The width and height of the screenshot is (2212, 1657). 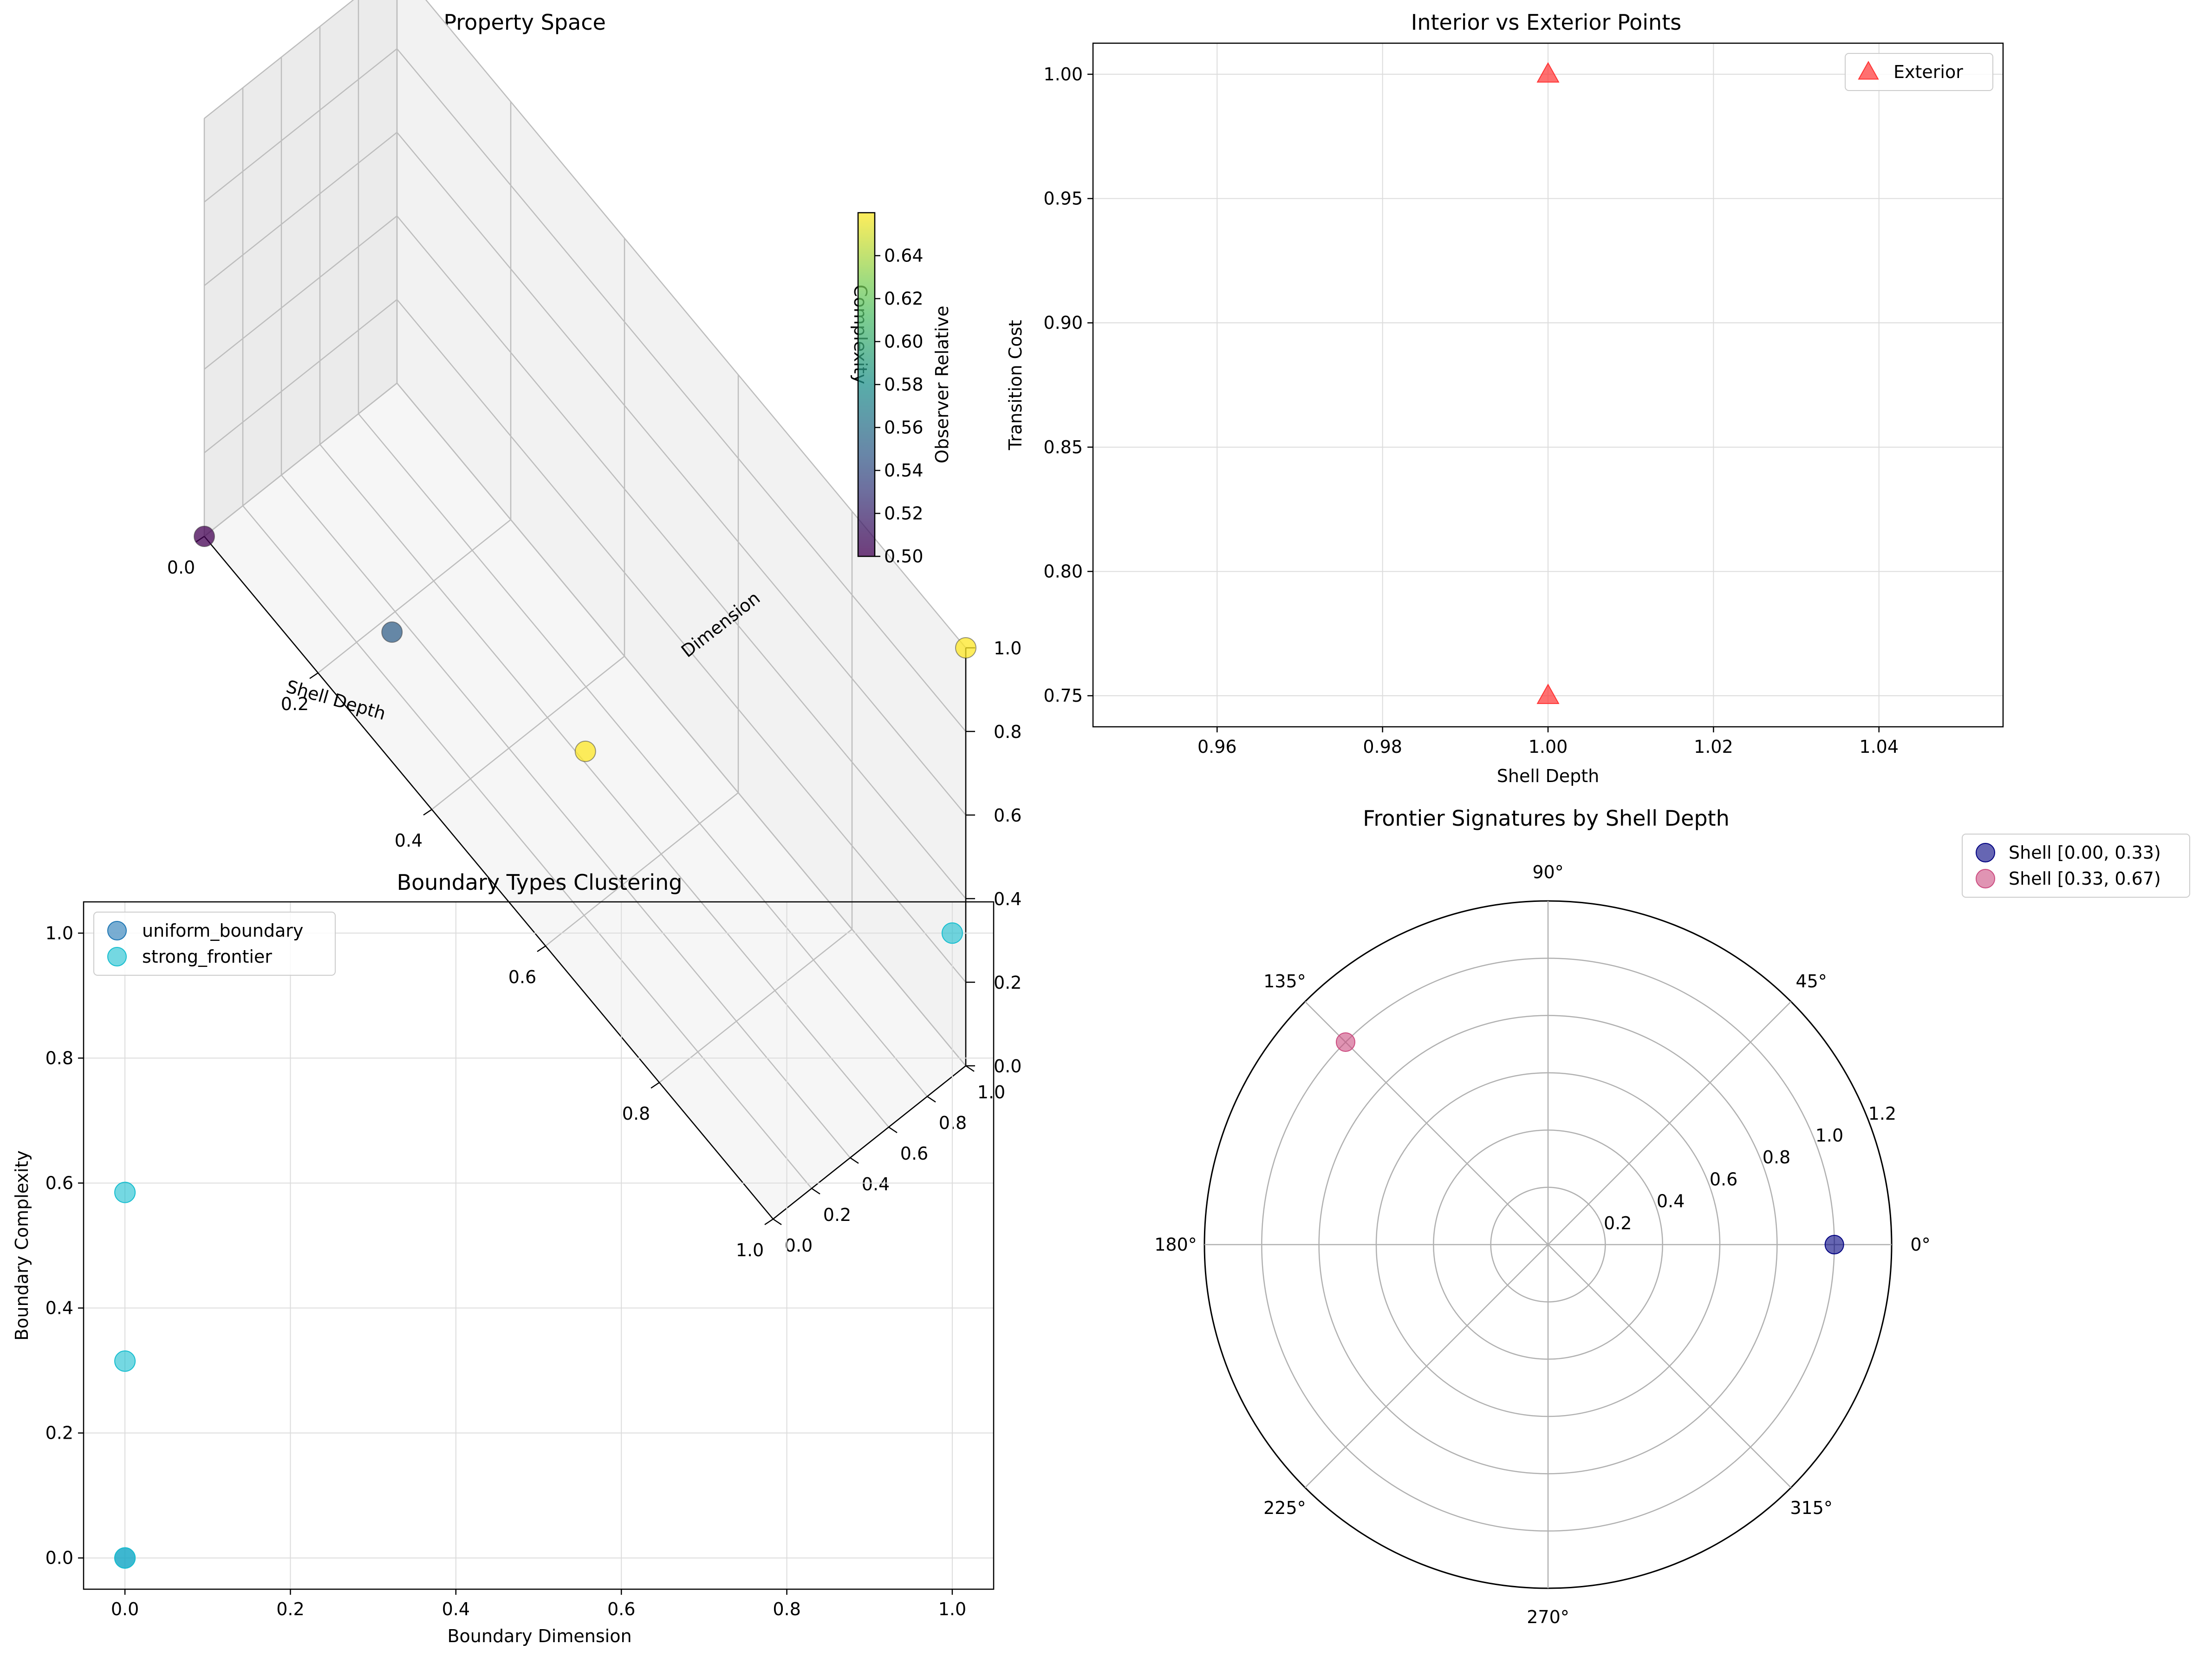 What do you see at coordinates (1723, 1179) in the screenshot?
I see `r-tick-label: 0.6` at bounding box center [1723, 1179].